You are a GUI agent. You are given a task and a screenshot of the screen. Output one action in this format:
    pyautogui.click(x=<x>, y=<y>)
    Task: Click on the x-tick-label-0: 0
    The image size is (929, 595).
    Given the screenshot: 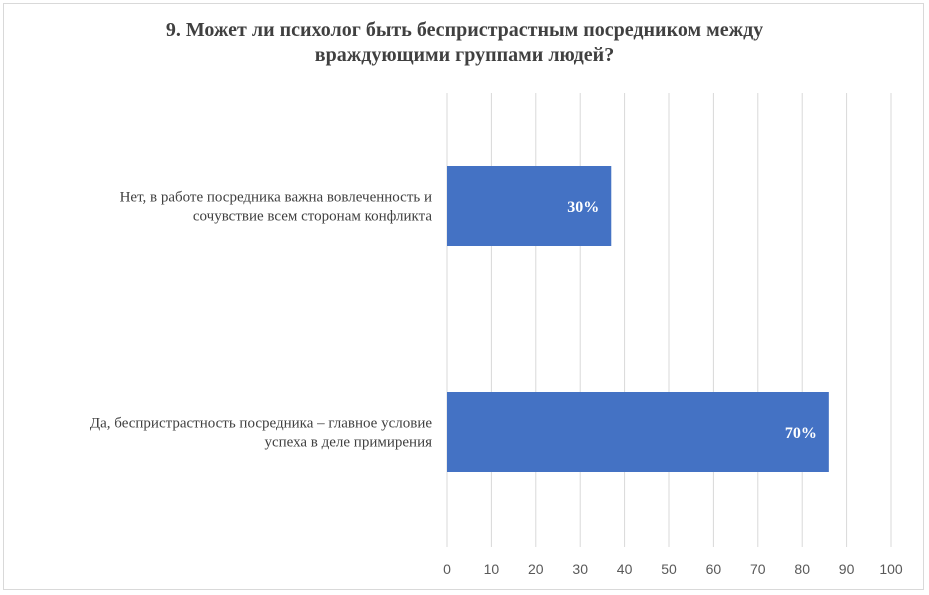 What is the action you would take?
    pyautogui.click(x=447, y=569)
    